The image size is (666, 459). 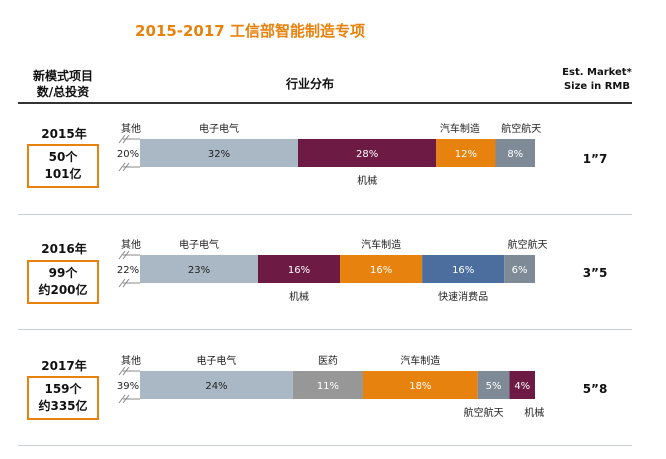 I want to click on segment-value-label: 6%, so click(x=520, y=270).